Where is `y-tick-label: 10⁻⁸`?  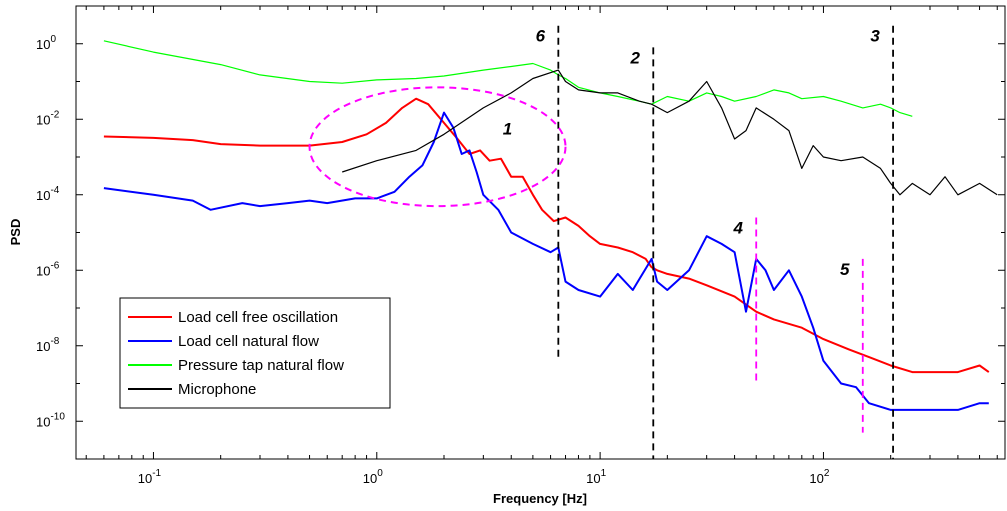 y-tick-label: 10⁻⁸ is located at coordinates (48, 345).